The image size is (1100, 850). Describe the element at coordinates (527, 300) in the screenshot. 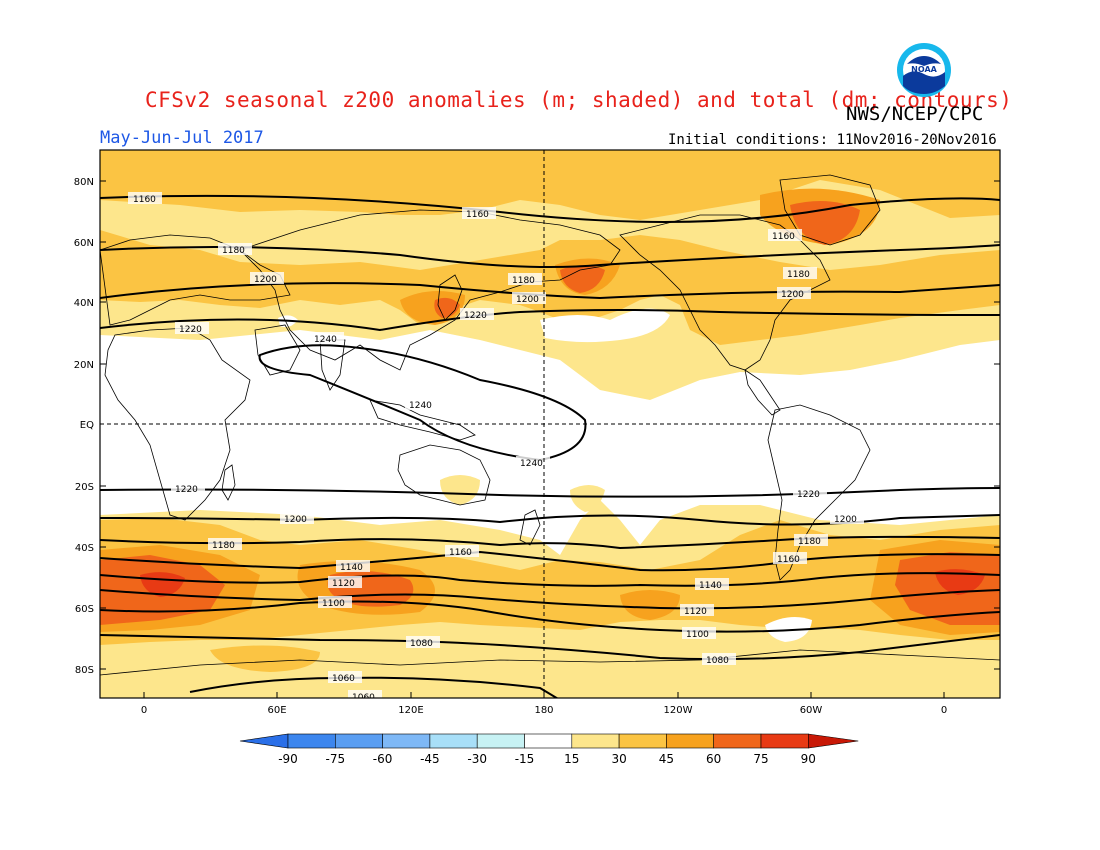

I see `contour-label-1200-b: 1200` at that location.